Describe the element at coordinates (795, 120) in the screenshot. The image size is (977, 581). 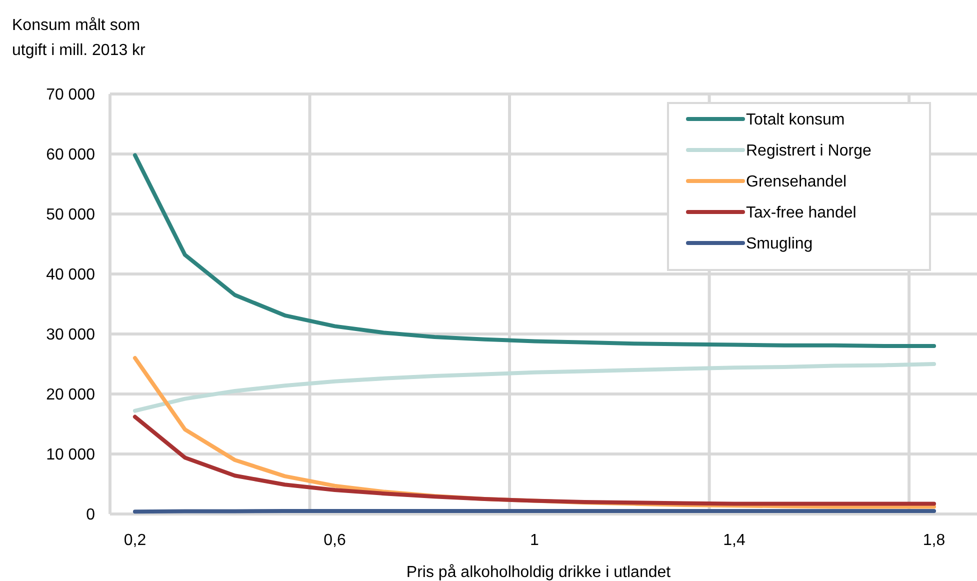
I see `legend-label: Totalt konsum` at that location.